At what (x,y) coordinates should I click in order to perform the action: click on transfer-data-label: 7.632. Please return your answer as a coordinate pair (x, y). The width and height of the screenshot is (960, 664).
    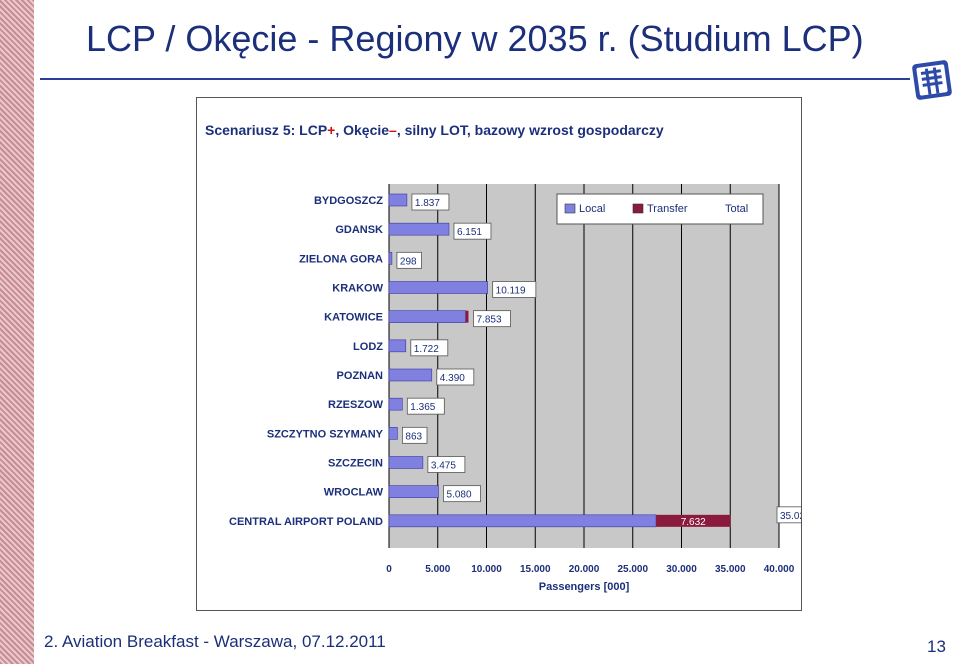
    Looking at the image, I should click on (693, 522).